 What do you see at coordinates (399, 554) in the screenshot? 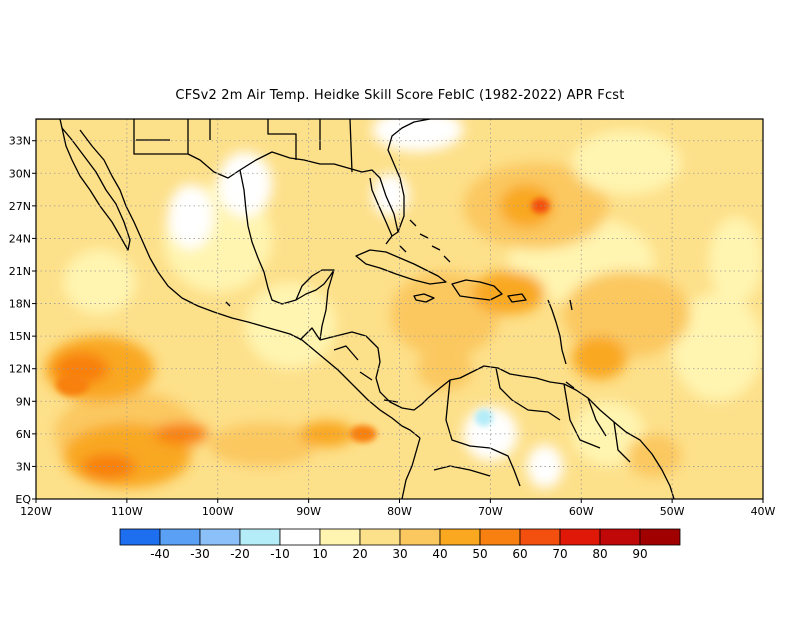
I see `colorbar-label: 30` at bounding box center [399, 554].